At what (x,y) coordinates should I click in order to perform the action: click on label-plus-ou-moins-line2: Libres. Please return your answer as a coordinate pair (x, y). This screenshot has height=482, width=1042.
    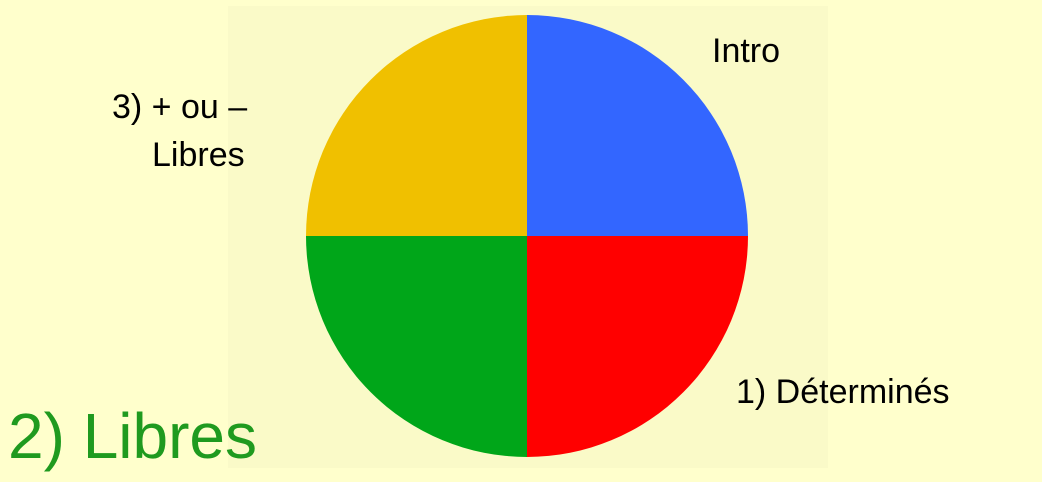
    Looking at the image, I should click on (198, 155).